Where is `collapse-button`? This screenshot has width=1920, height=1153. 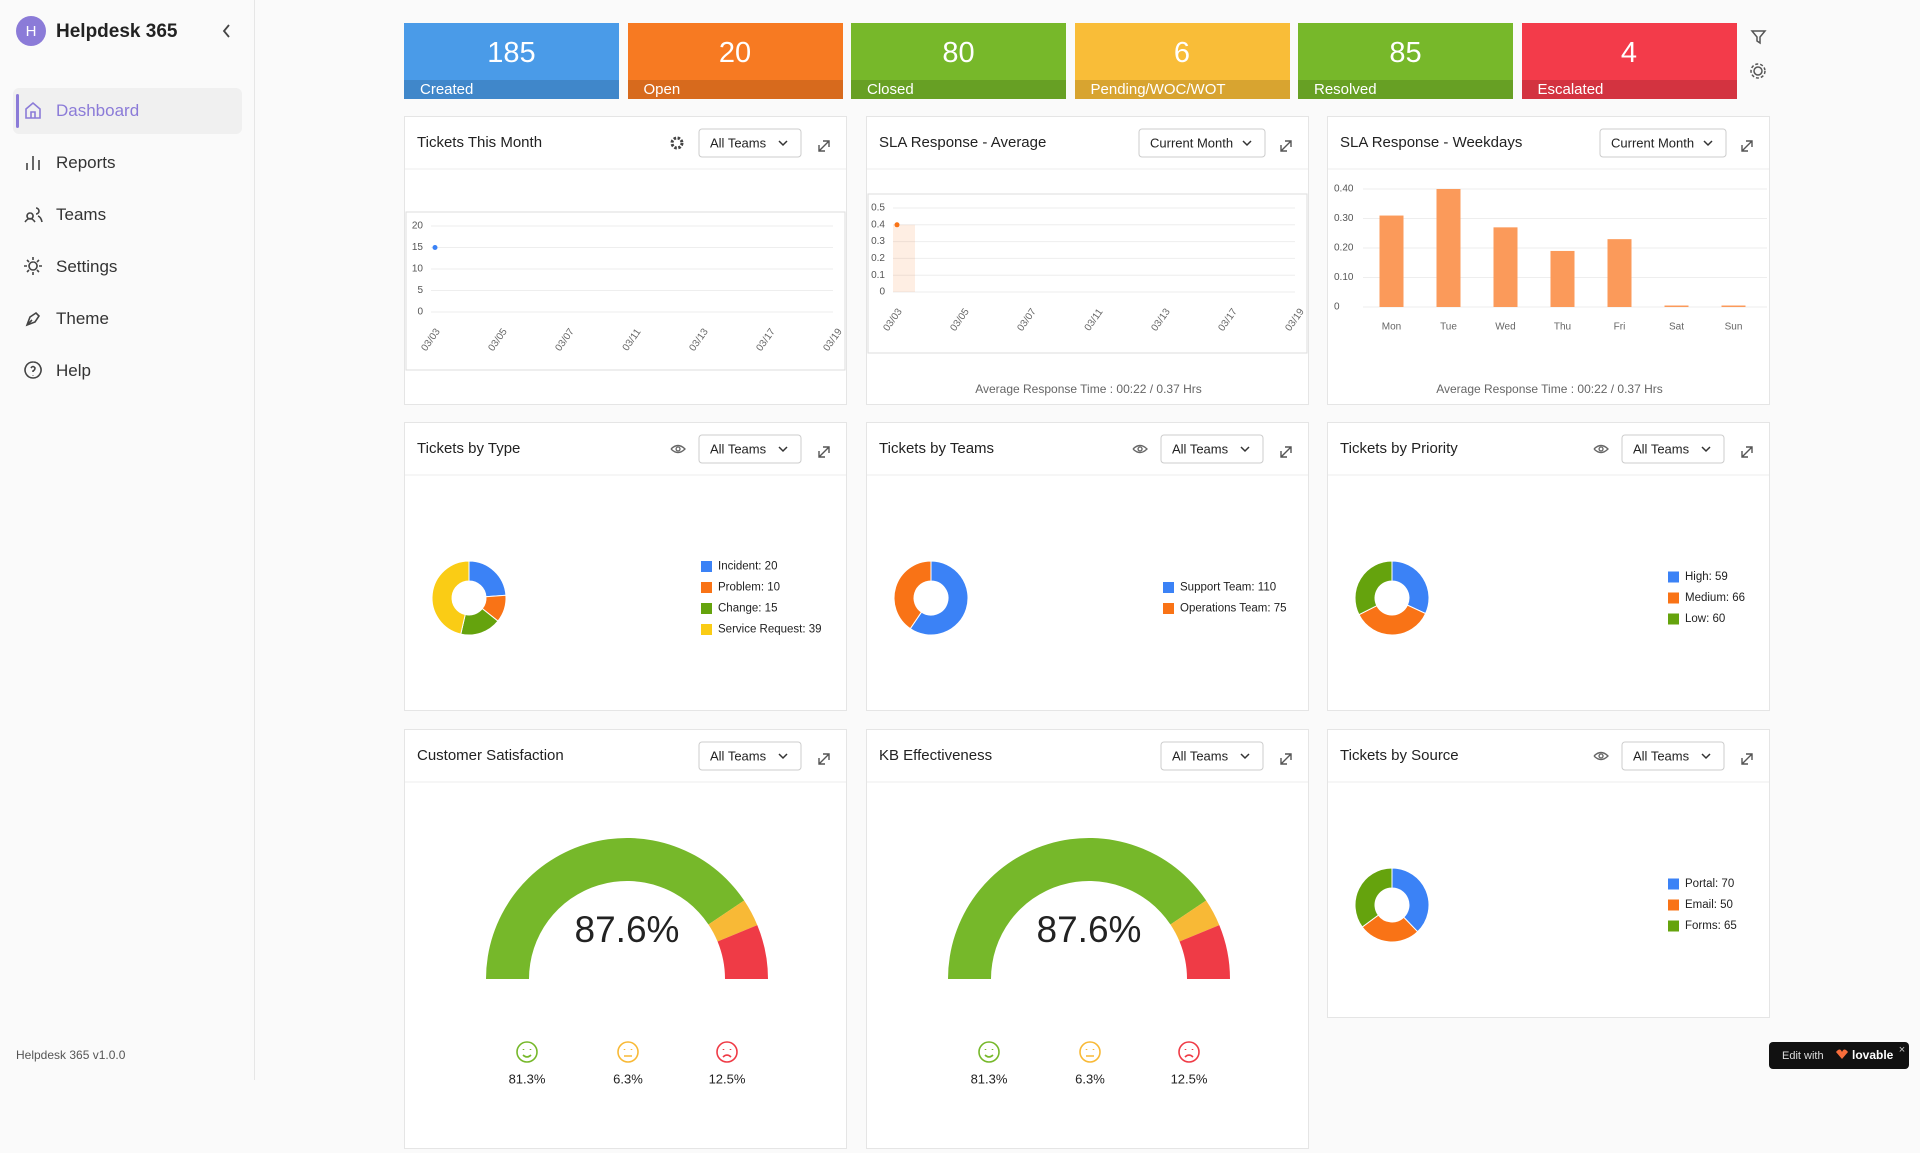
collapse-button is located at coordinates (226, 31).